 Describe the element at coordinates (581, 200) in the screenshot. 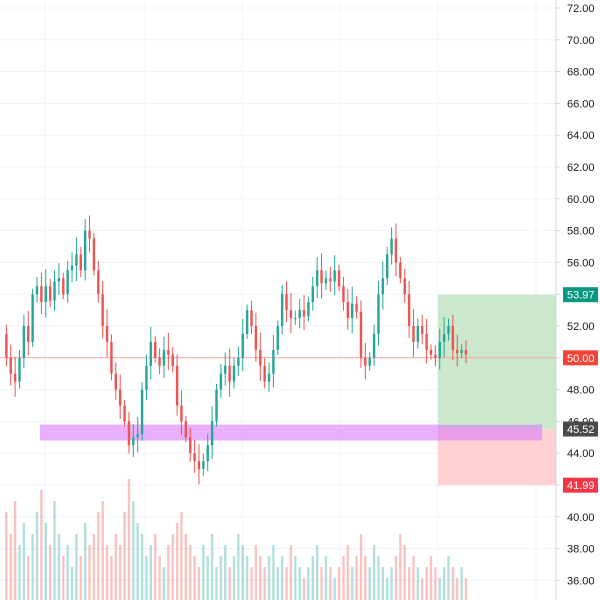

I see `price-tick-label: 60.00` at that location.